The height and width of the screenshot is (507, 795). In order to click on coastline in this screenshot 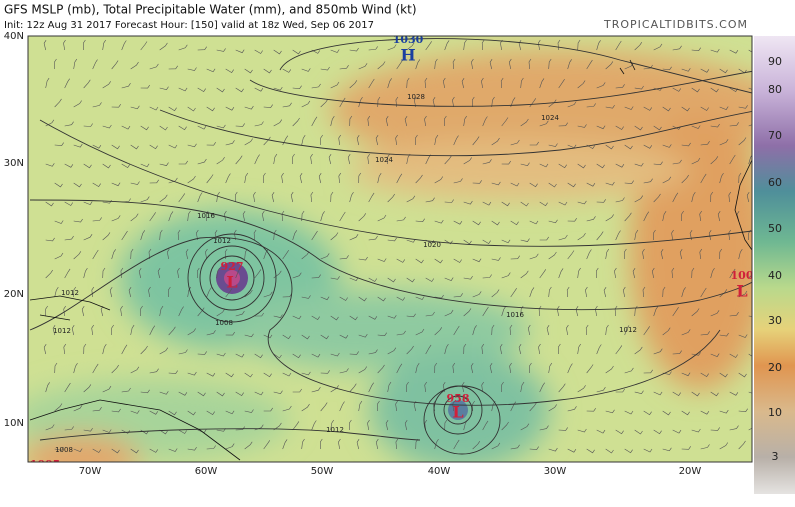, I will do `click(70, 308)`.